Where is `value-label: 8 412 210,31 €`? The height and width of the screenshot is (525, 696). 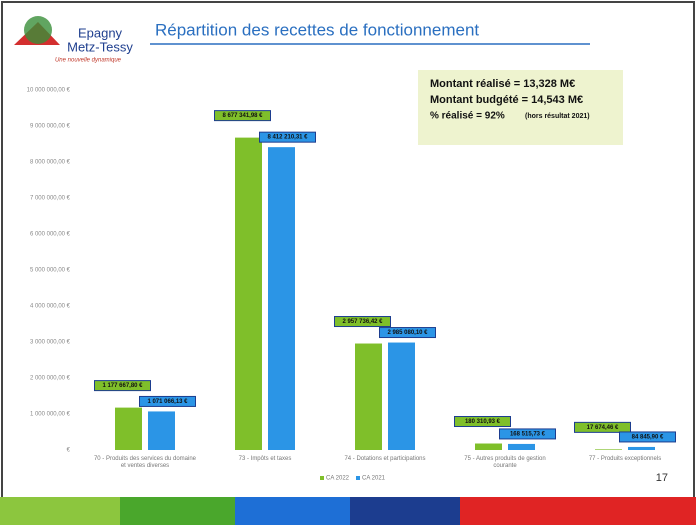
value-label: 8 412 210,31 € is located at coordinates (287, 138).